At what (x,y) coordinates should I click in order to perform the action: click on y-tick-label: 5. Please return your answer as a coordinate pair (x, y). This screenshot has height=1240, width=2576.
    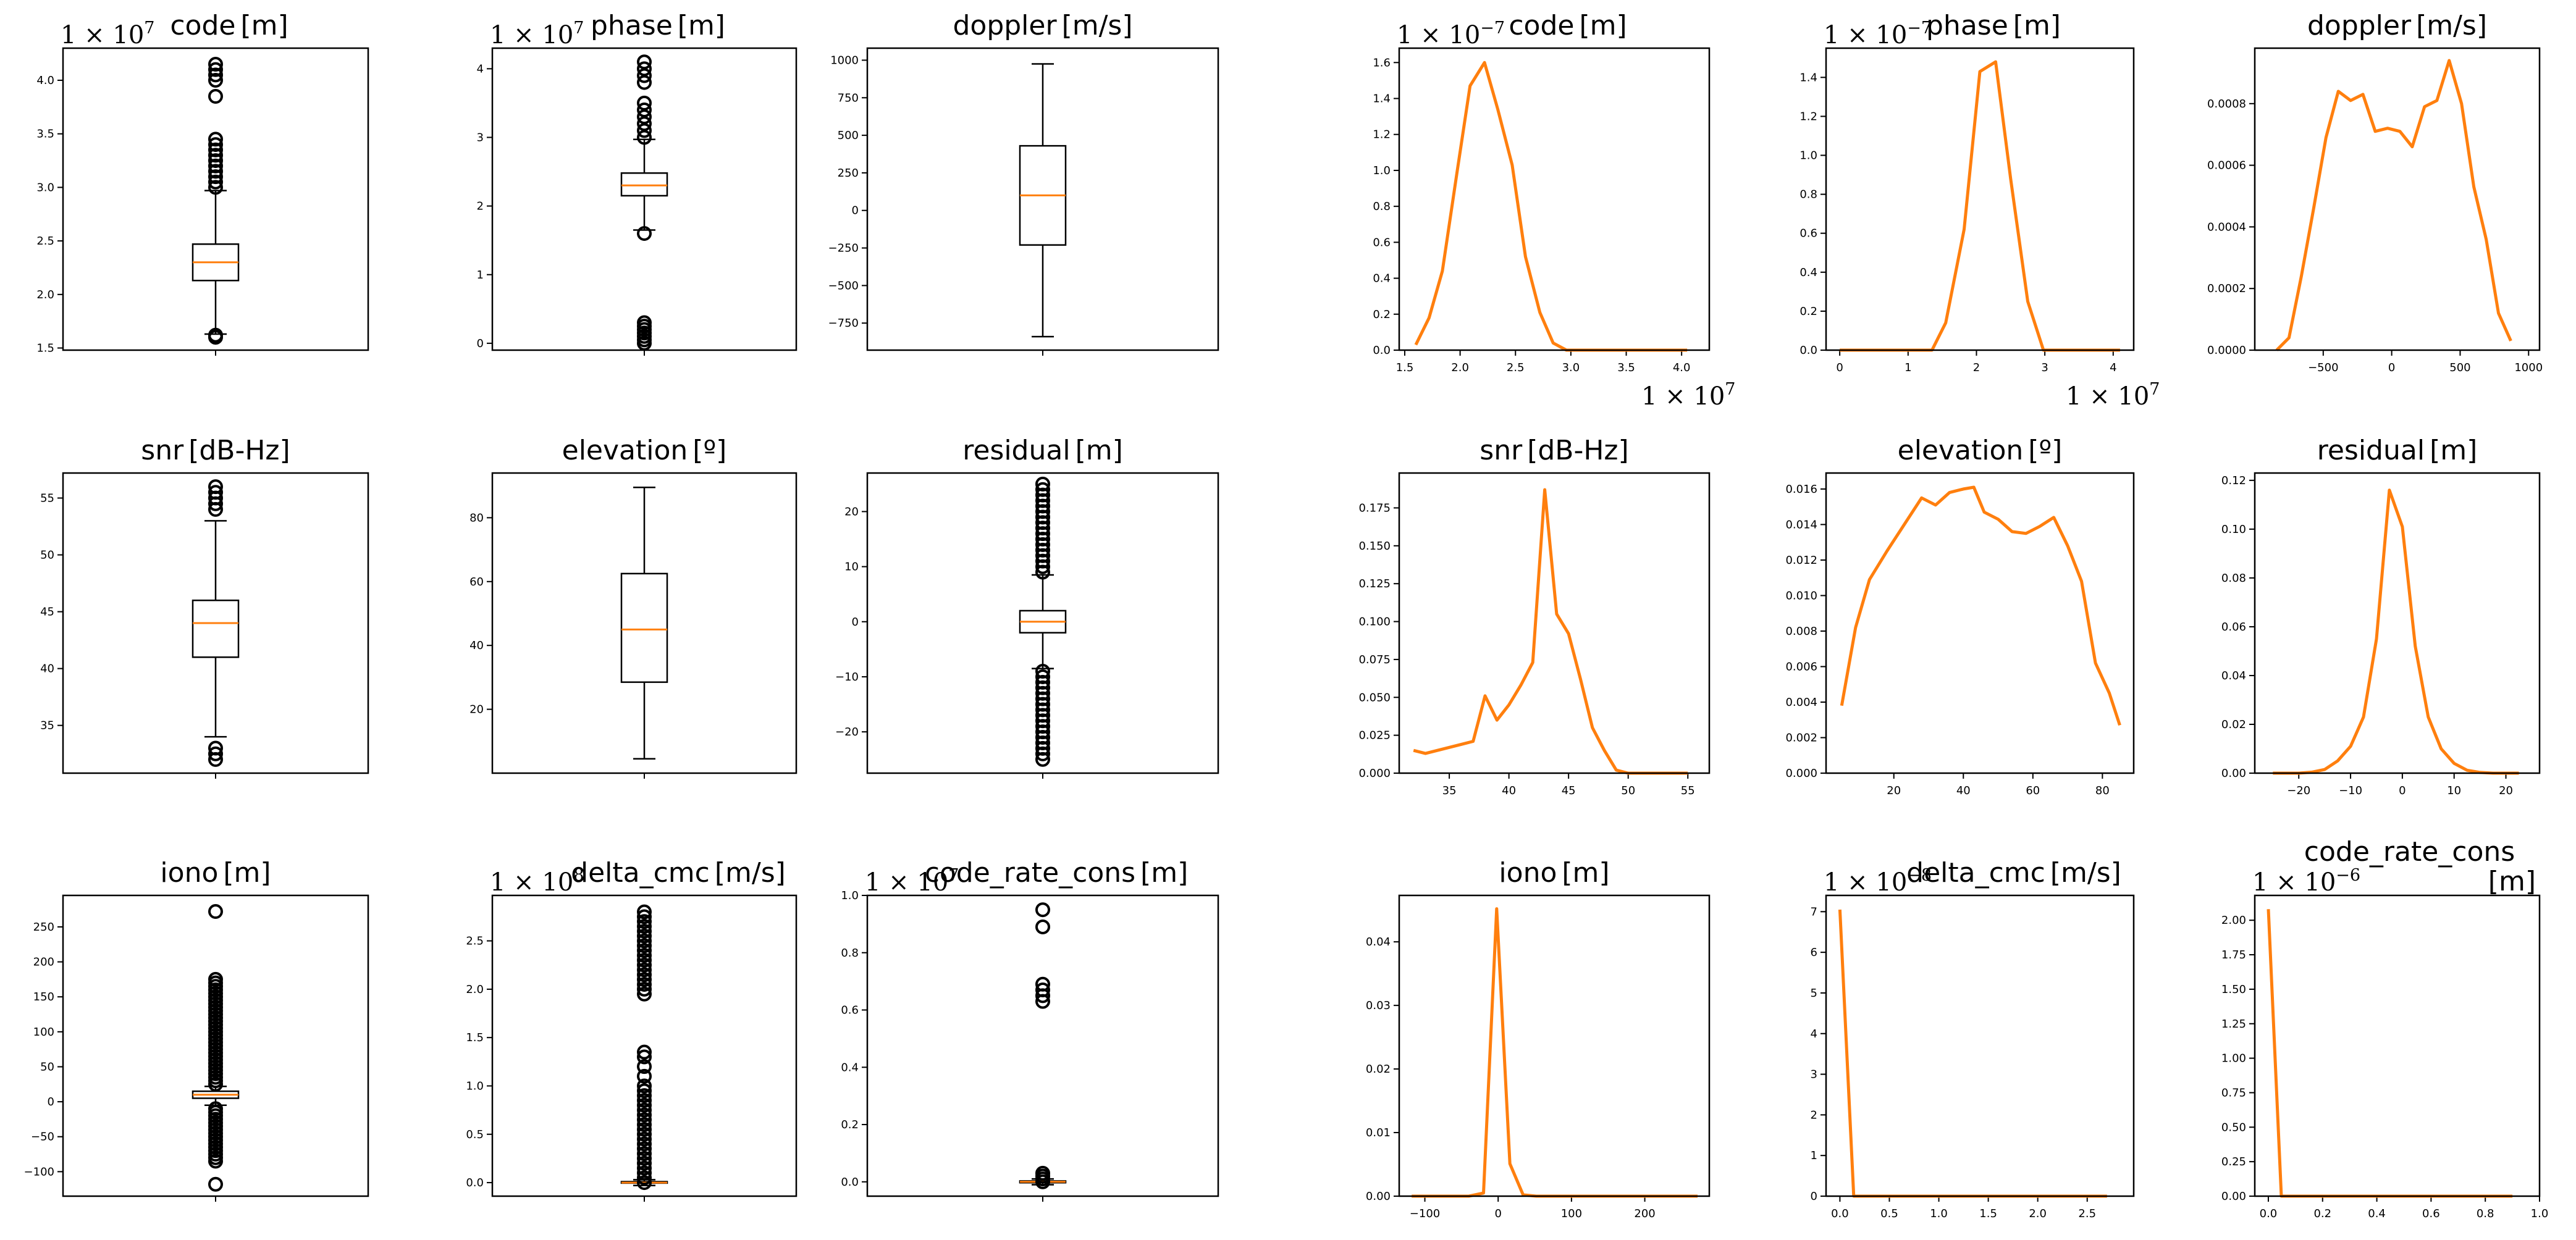
    Looking at the image, I should click on (1814, 993).